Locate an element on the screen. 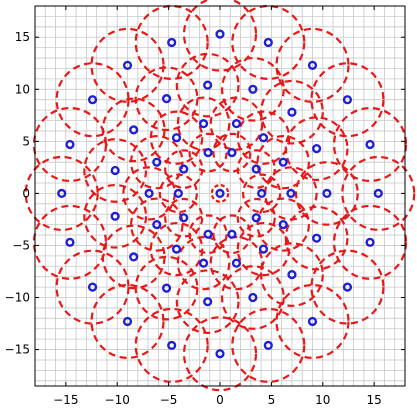 Image resolution: width=417 pixels, height=416 pixels. x-tick-label: −5 is located at coordinates (169, 400).